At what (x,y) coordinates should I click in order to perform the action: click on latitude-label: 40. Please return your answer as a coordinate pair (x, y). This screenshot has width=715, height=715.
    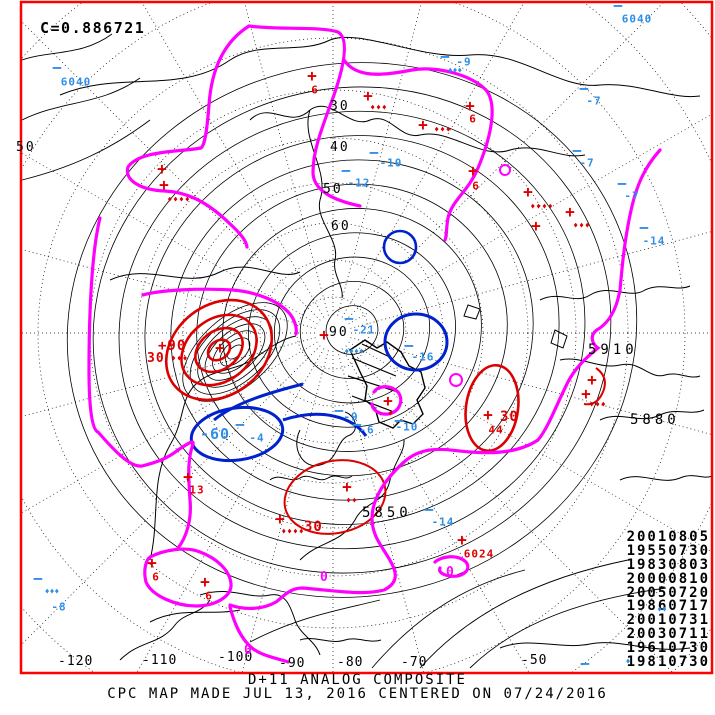
    Looking at the image, I should click on (340, 147).